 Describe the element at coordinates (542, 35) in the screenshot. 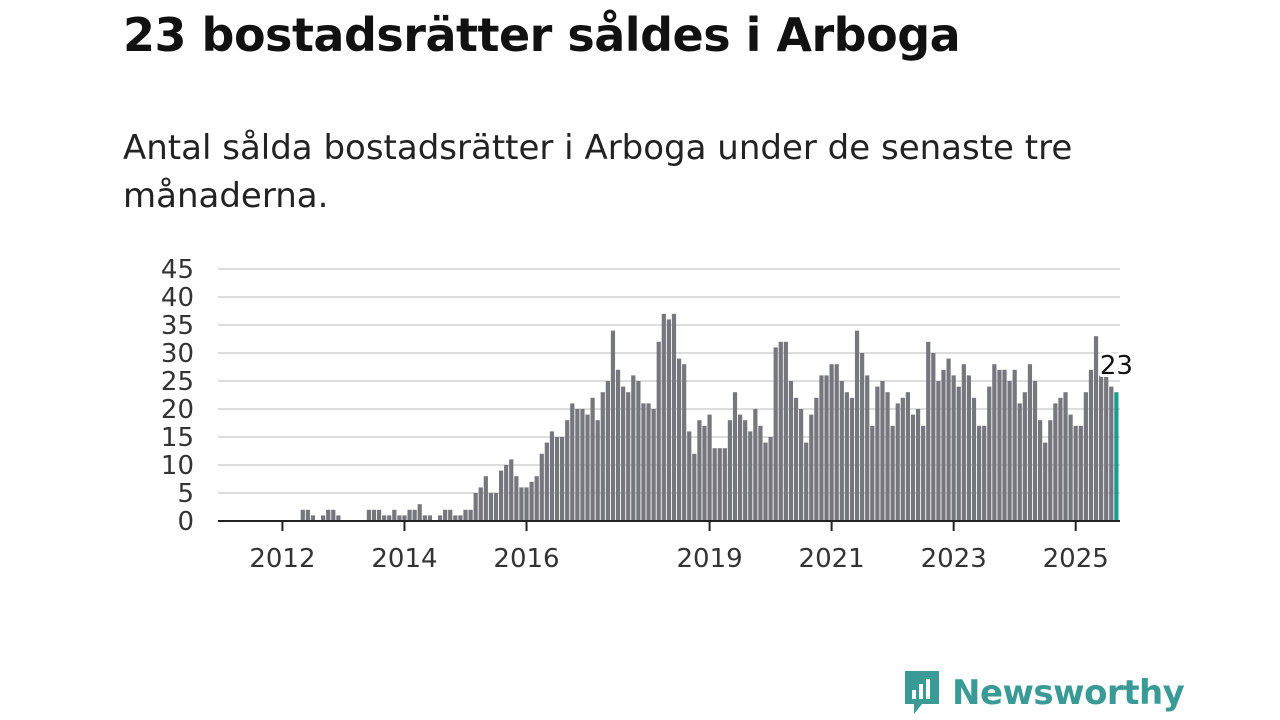

I see `chart-title: 23 bostadsrätter såldes i Arboga` at that location.